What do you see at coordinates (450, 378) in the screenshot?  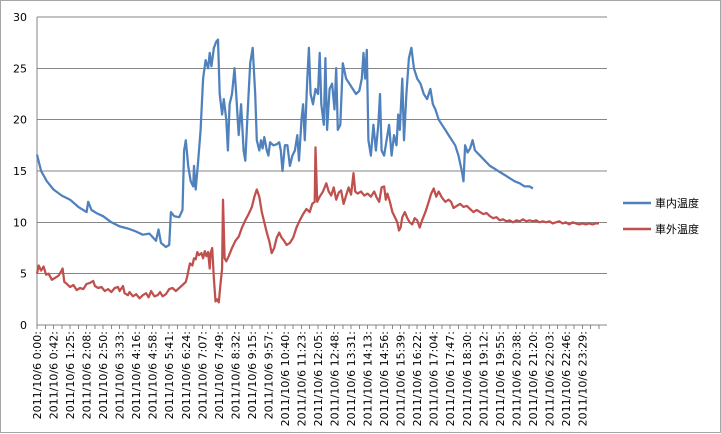 I see `x-tick-label: 2011/10/6 17:47:` at bounding box center [450, 378].